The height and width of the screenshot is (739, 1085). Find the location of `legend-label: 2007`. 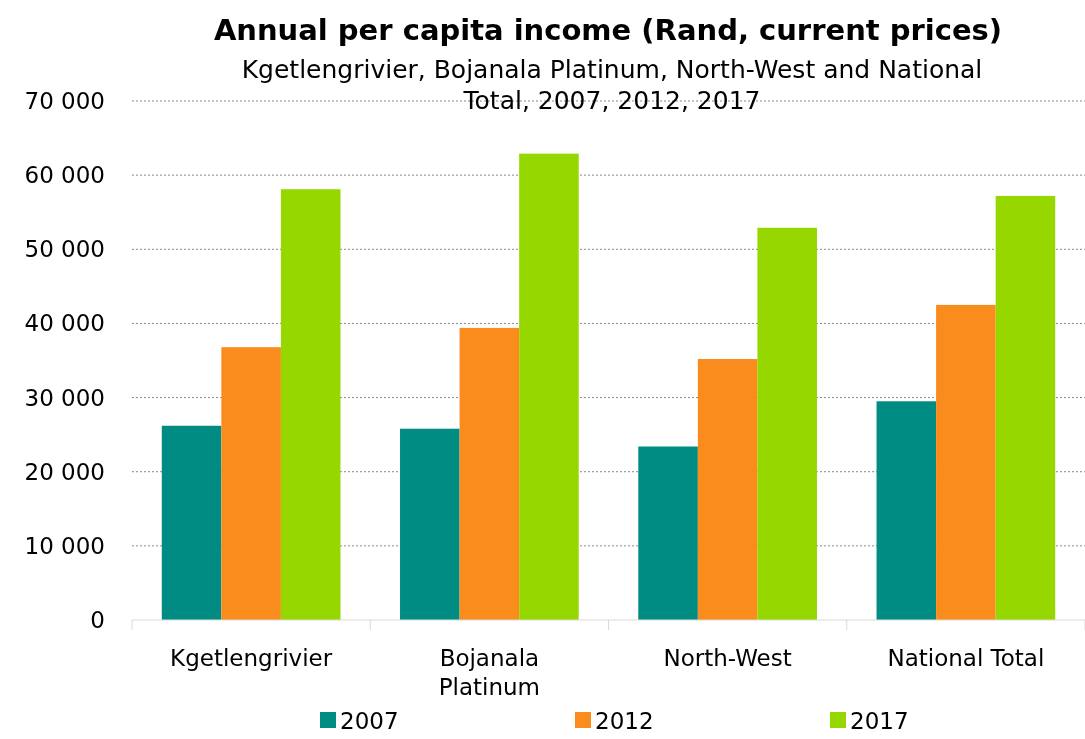

legend-label: 2007 is located at coordinates (369, 721).